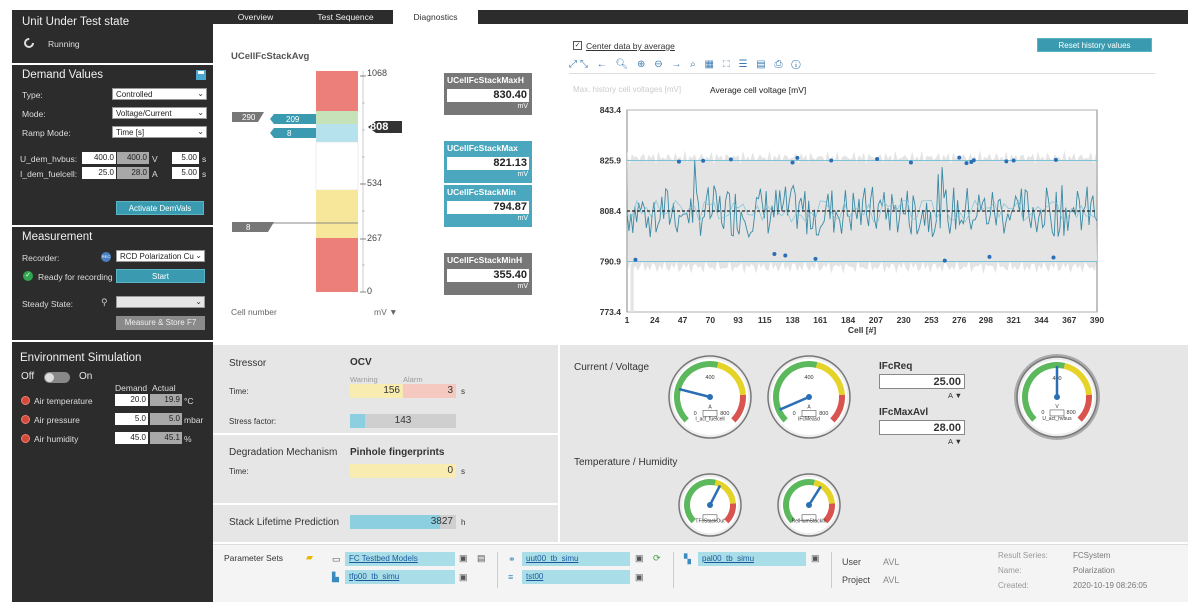  Describe the element at coordinates (823, 414) in the screenshot. I see `gauge-ifcmeasd-tick: 800` at that location.